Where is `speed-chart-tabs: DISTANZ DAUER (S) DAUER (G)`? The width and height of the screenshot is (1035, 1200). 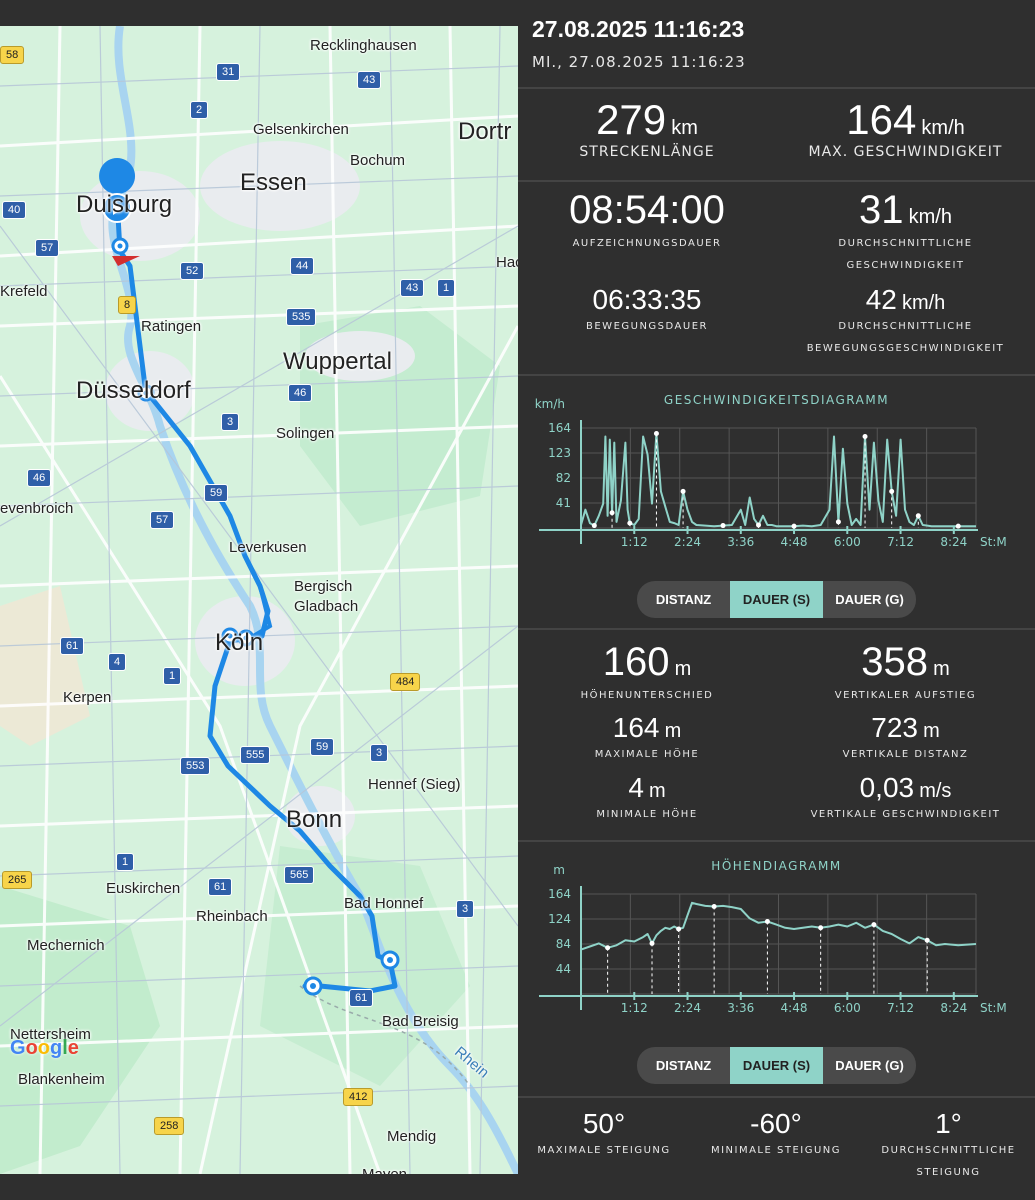
speed-chart-tabs: DISTANZ DAUER (S) DAUER (G) is located at coordinates (776, 599).